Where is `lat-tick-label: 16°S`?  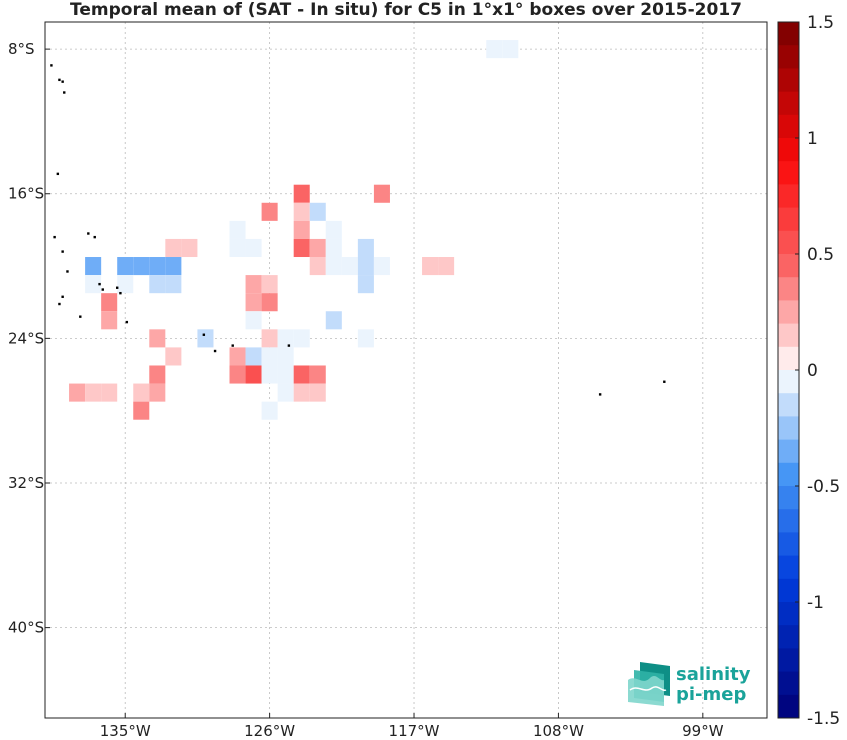
lat-tick-label: 16°S is located at coordinates (26, 194).